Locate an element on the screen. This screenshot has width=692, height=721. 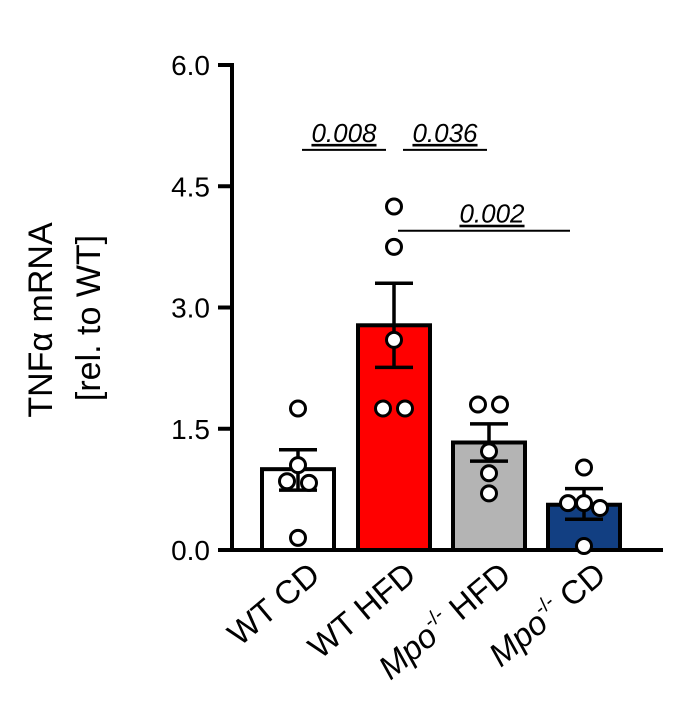
p-value-label: 0.036 is located at coordinates (445, 133).